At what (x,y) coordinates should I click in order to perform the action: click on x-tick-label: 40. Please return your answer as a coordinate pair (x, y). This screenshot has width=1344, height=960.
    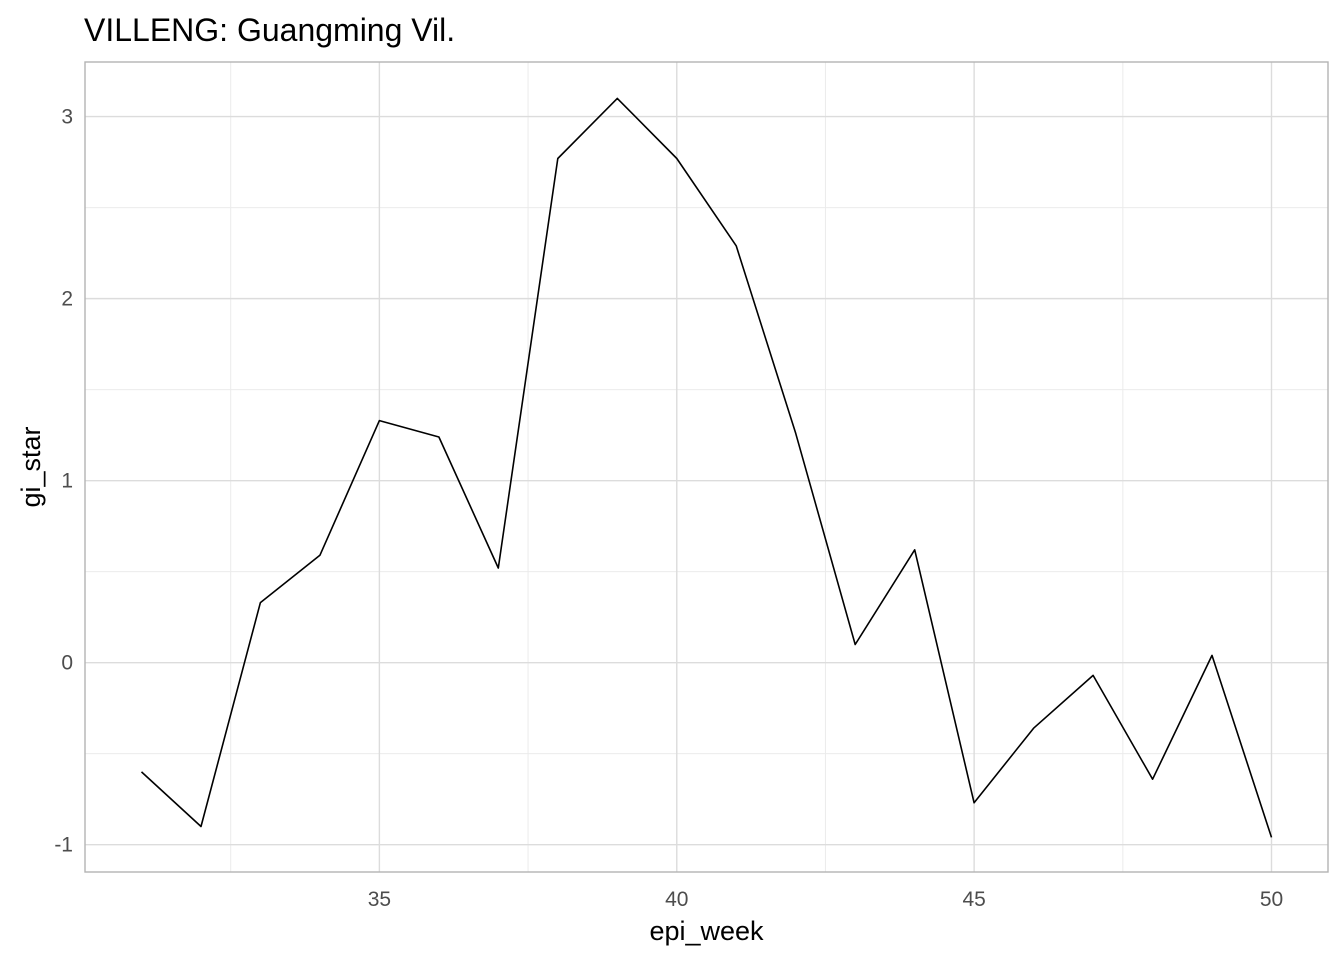
    Looking at the image, I should click on (676, 899).